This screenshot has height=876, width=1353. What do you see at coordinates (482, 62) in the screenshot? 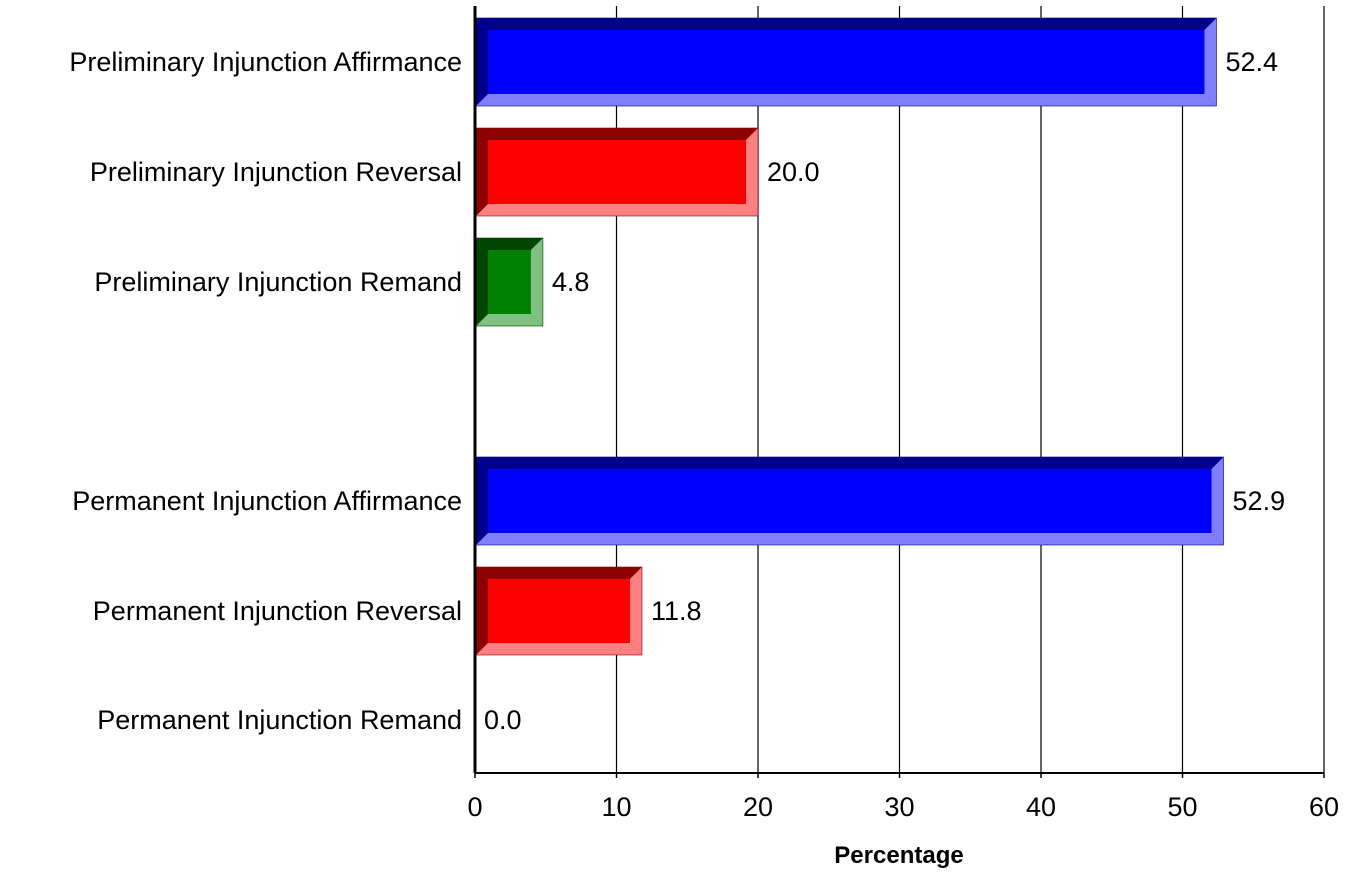
I see `bar-bevel-left-preliminary-injunction-affirmance` at bounding box center [482, 62].